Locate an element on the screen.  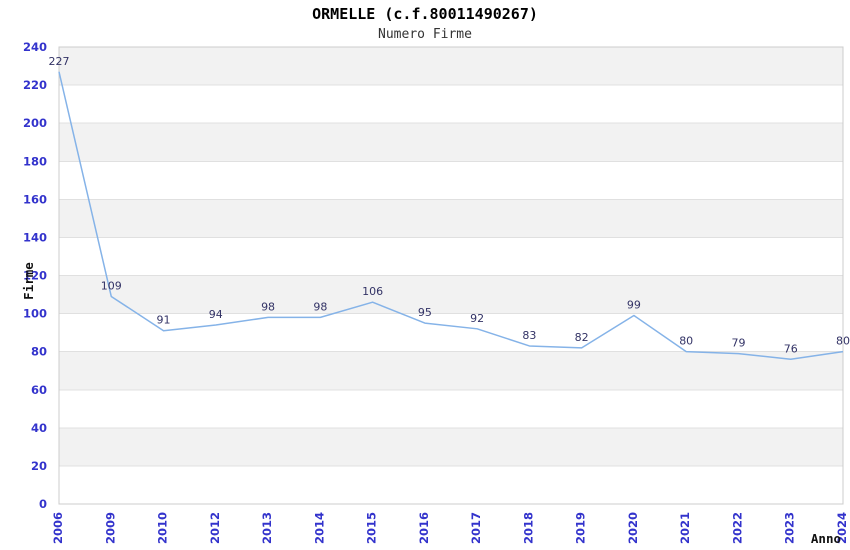
data-label: 109 is located at coordinates (111, 285).